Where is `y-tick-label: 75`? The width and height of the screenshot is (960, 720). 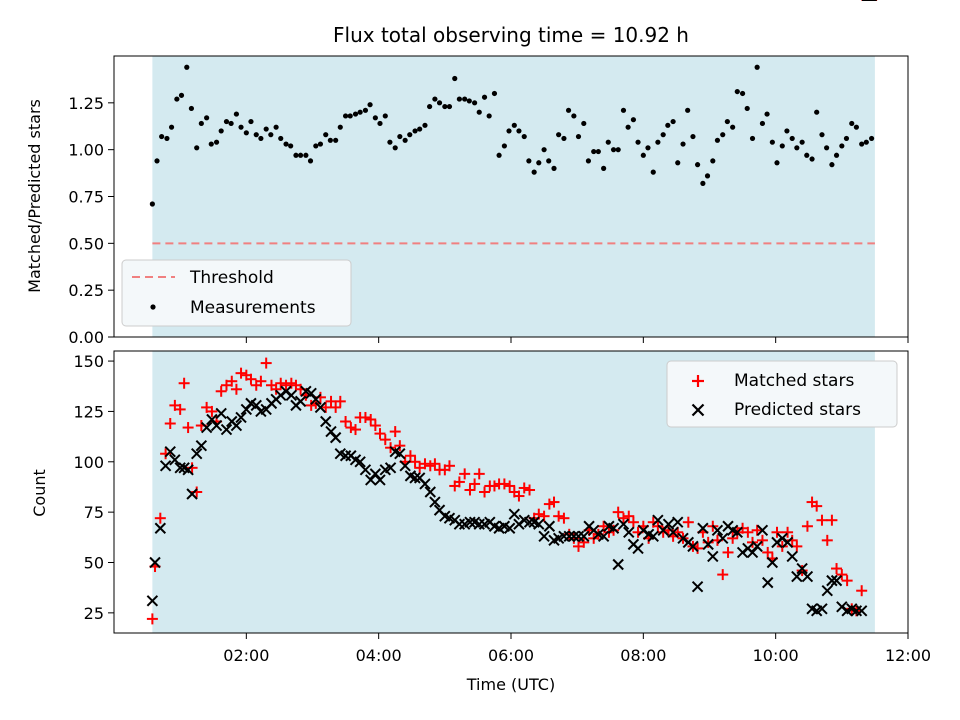 y-tick-label: 75 is located at coordinates (94, 512).